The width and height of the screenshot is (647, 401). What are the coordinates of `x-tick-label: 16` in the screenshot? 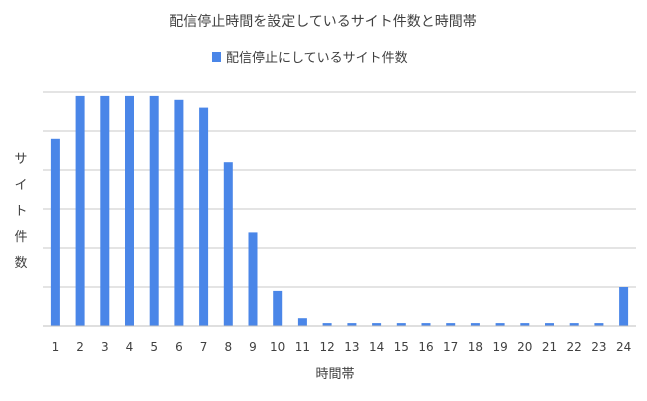 It's located at (425, 347).